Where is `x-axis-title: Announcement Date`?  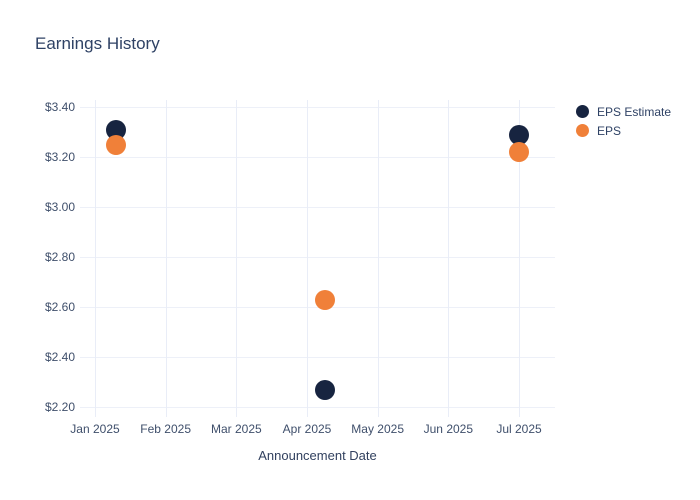 x-axis-title: Announcement Date is located at coordinates (317, 455).